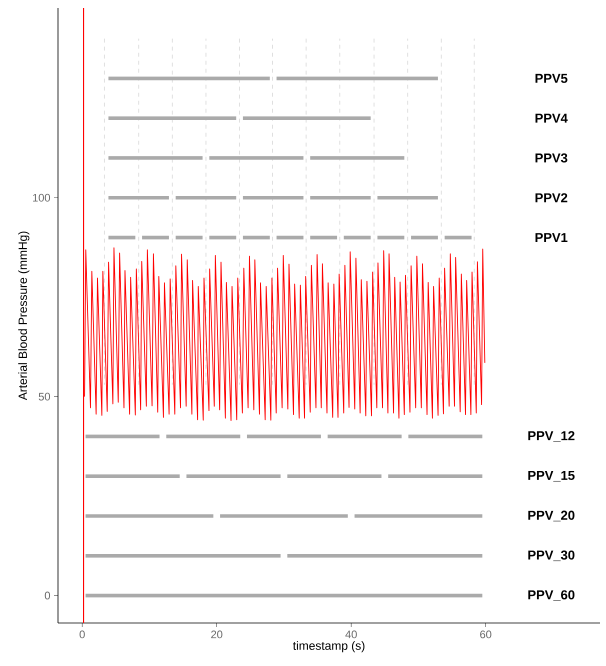 This screenshot has width=606, height=666. Describe the element at coordinates (82, 634) in the screenshot. I see `x-tick-label: 0` at that location.